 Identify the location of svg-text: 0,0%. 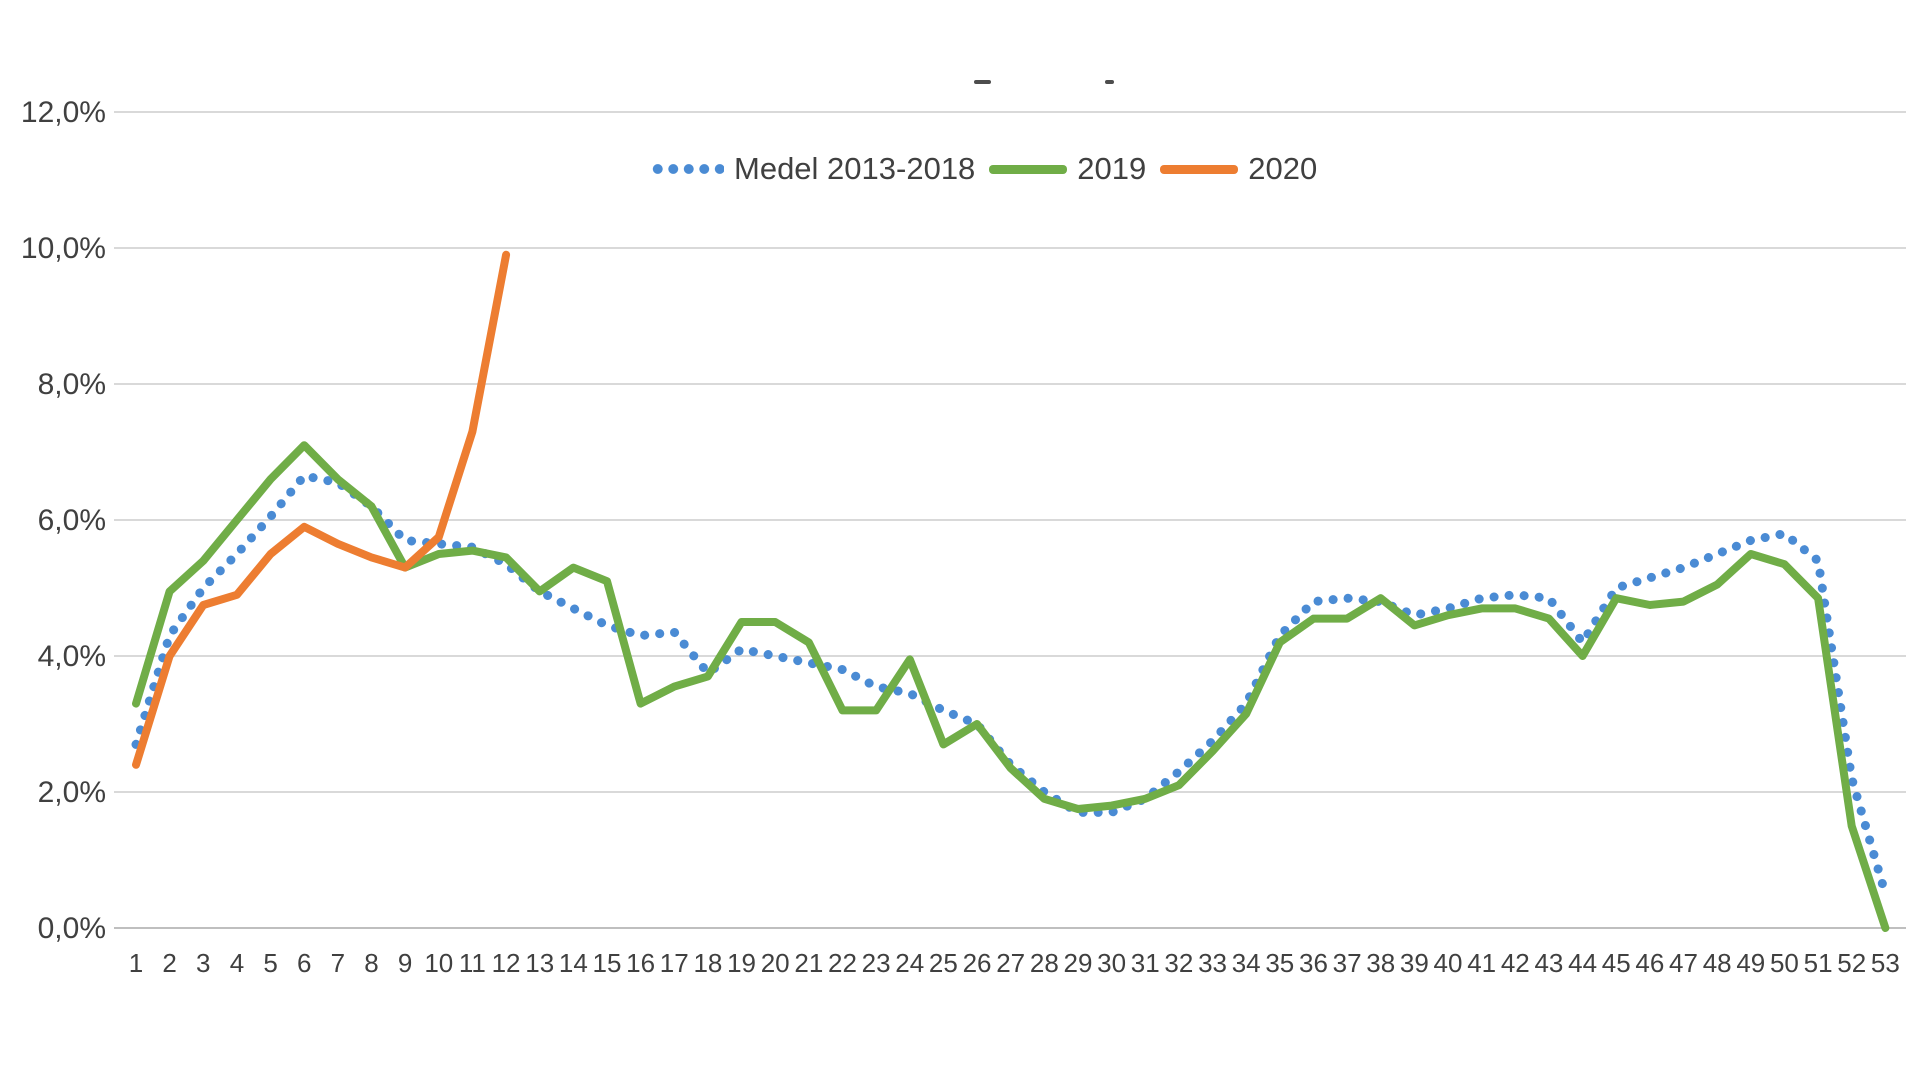
(72, 928).